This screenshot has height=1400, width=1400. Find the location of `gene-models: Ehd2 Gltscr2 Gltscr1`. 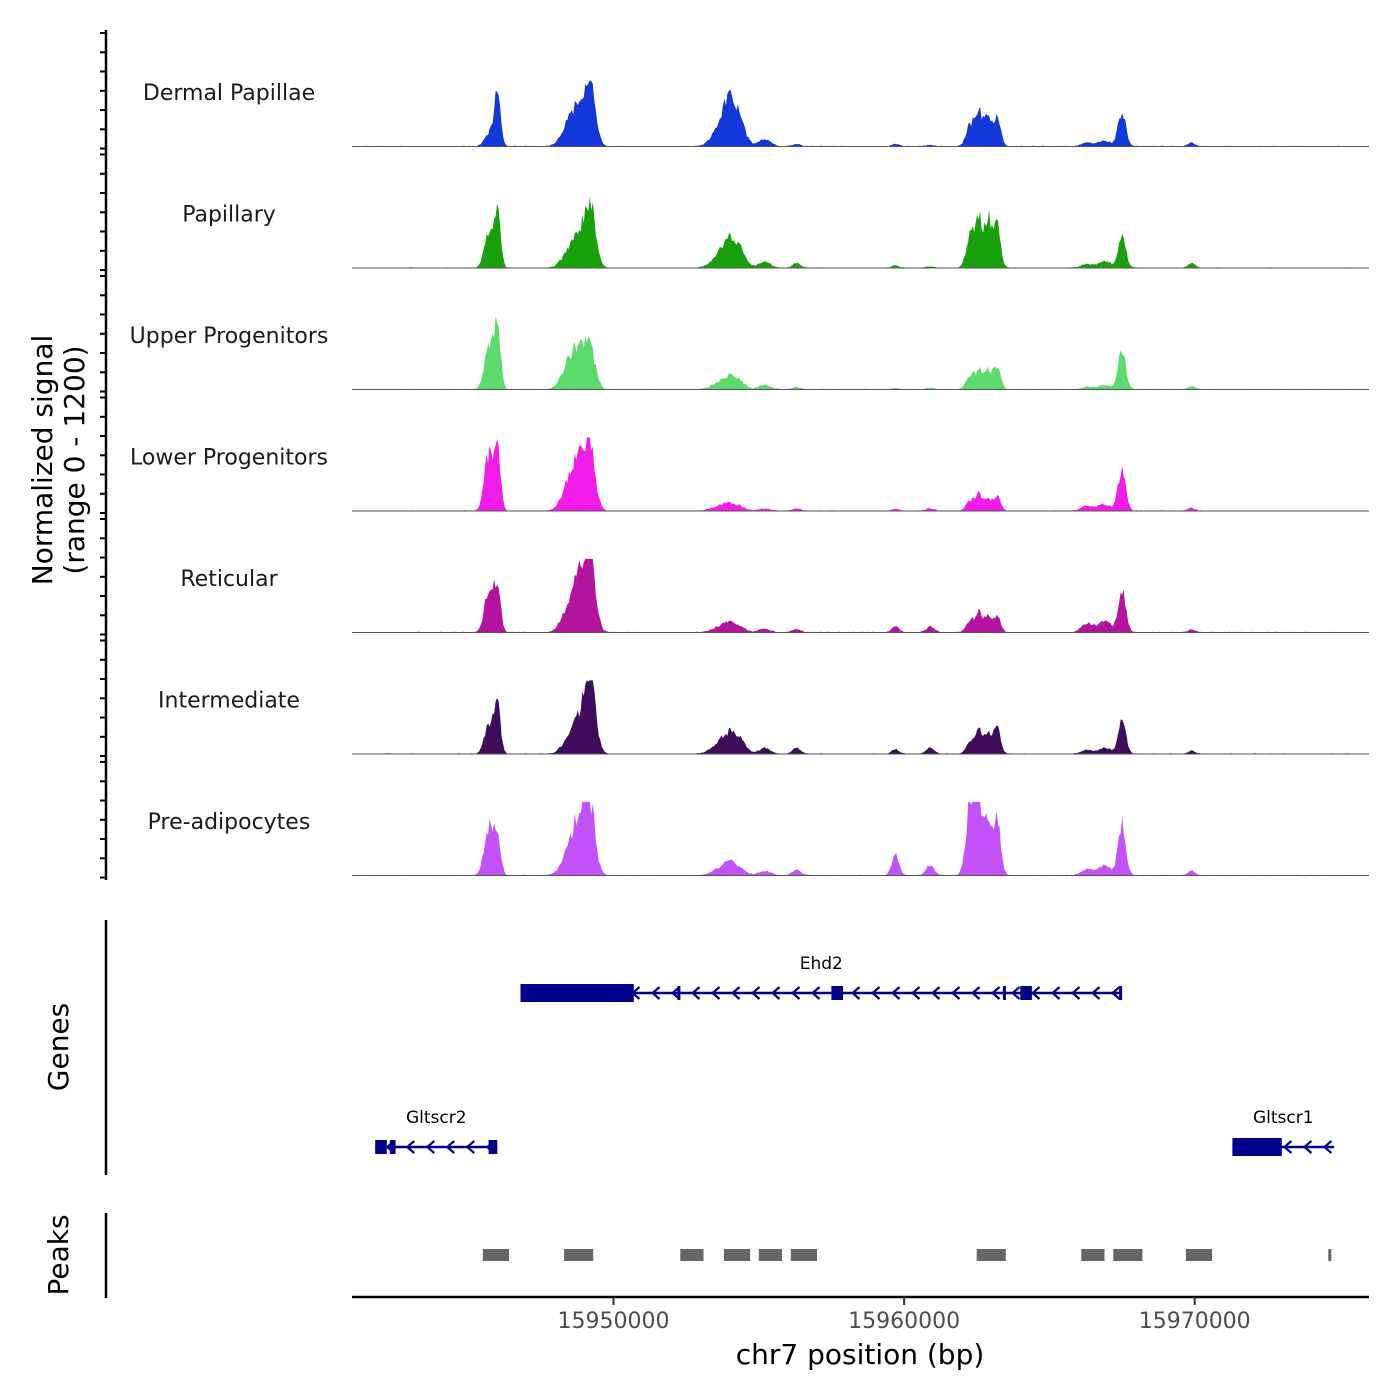

gene-models: Ehd2 Gltscr2 Gltscr1 is located at coordinates (855, 1055).